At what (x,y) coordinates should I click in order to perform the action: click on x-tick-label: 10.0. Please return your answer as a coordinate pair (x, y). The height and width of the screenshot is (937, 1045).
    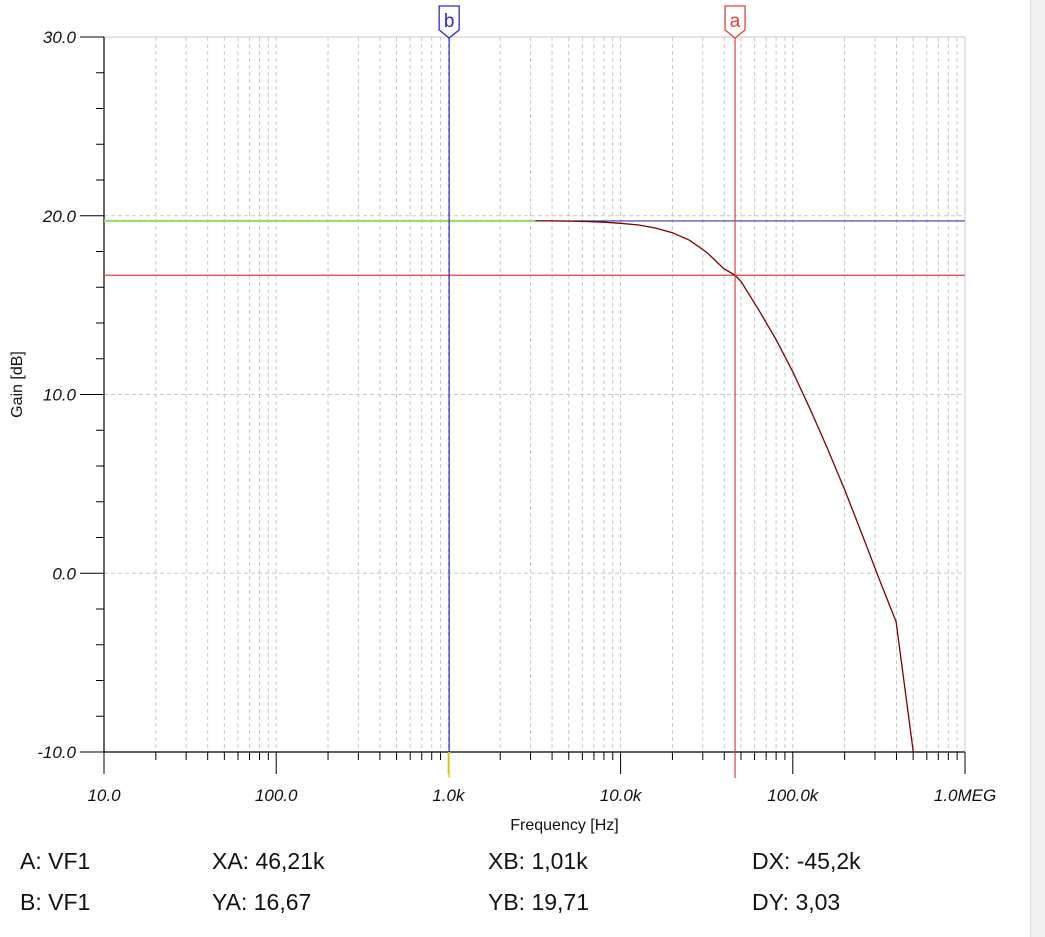
    Looking at the image, I should click on (104, 795).